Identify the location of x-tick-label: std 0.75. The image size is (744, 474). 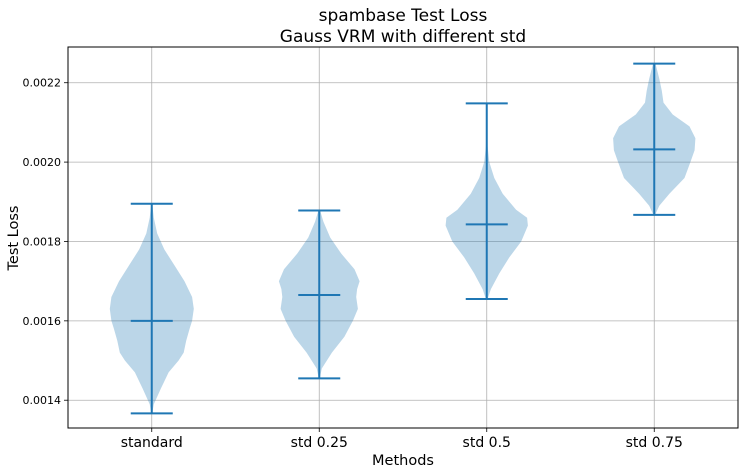
(654, 443).